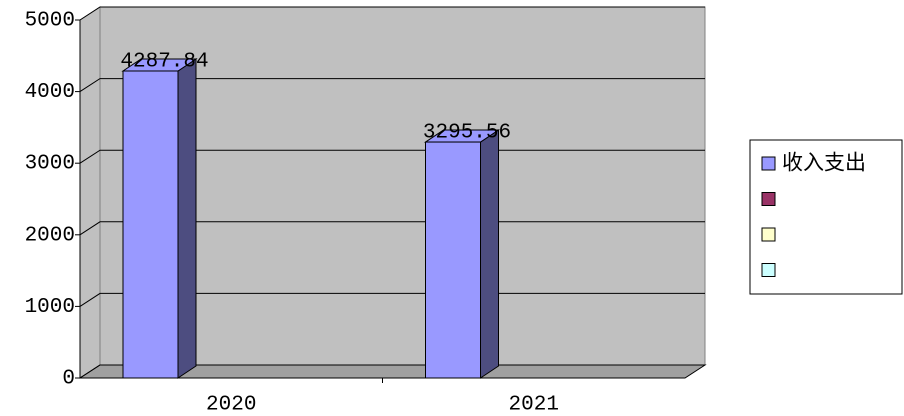 The image size is (904, 416). What do you see at coordinates (50, 307) in the screenshot?
I see `y-tick-label: 1000` at bounding box center [50, 307].